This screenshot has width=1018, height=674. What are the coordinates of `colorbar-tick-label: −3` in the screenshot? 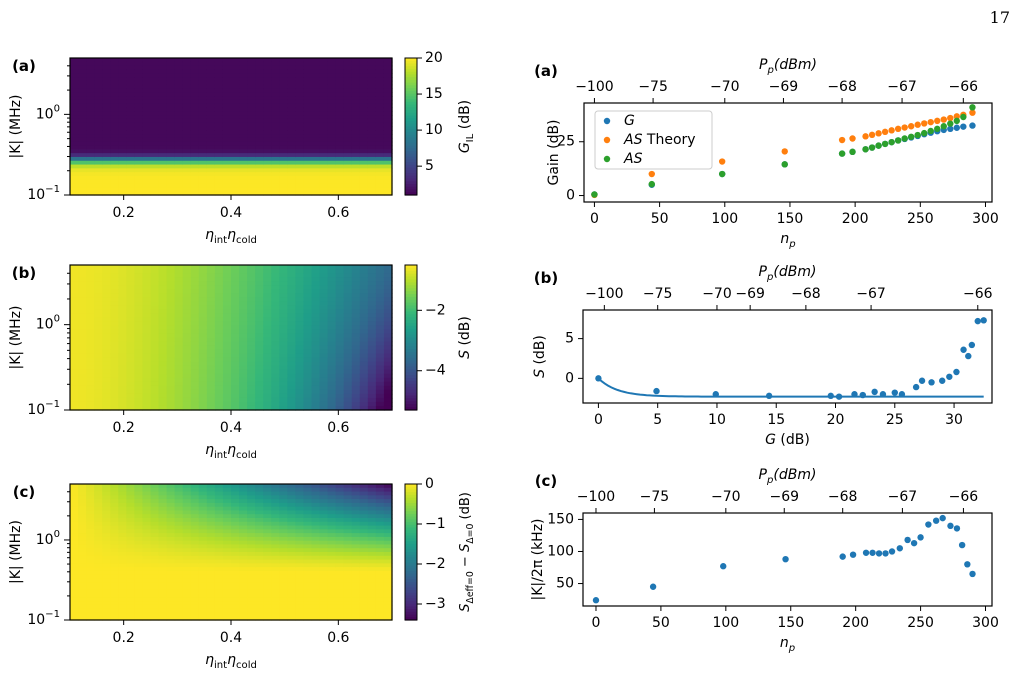 It's located at (435, 604).